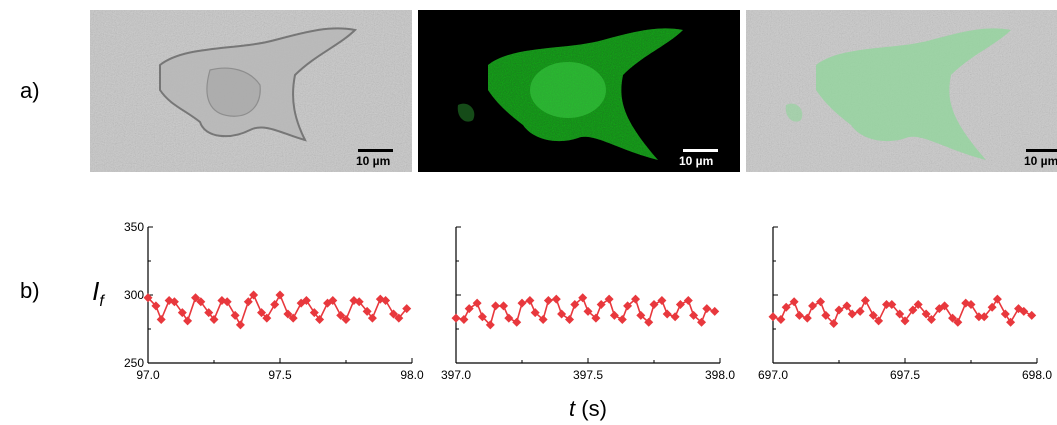 This screenshot has height=425, width=1057. What do you see at coordinates (905, 375) in the screenshot?
I see `x-tick-label: 697.5` at bounding box center [905, 375].